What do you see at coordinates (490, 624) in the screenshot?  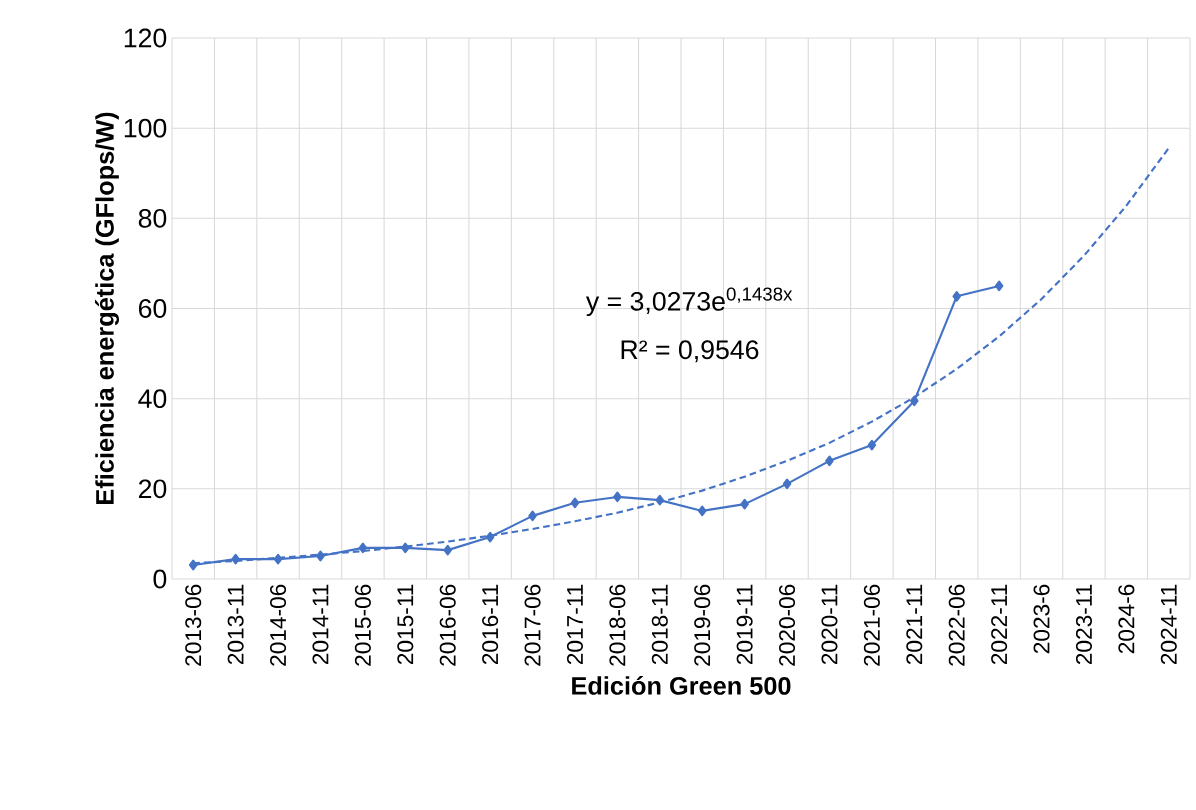 I see `x-tick-label: 2016-11` at bounding box center [490, 624].